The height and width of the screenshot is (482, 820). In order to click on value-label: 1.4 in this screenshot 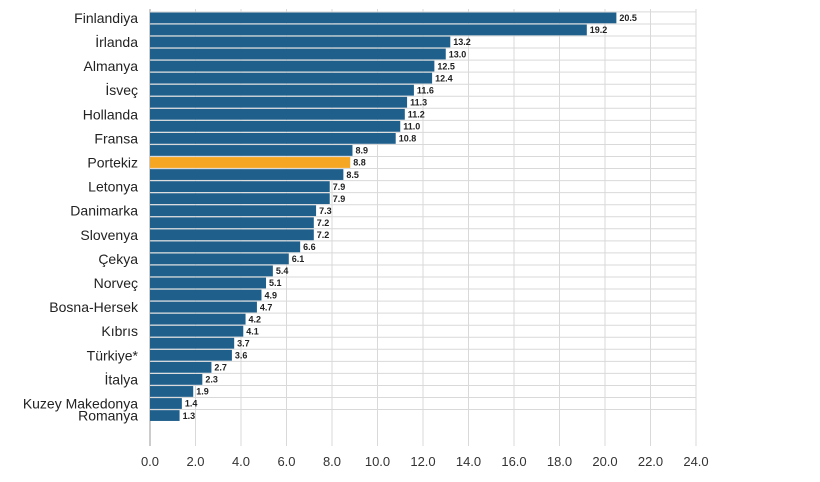, I will do `click(191, 404)`.